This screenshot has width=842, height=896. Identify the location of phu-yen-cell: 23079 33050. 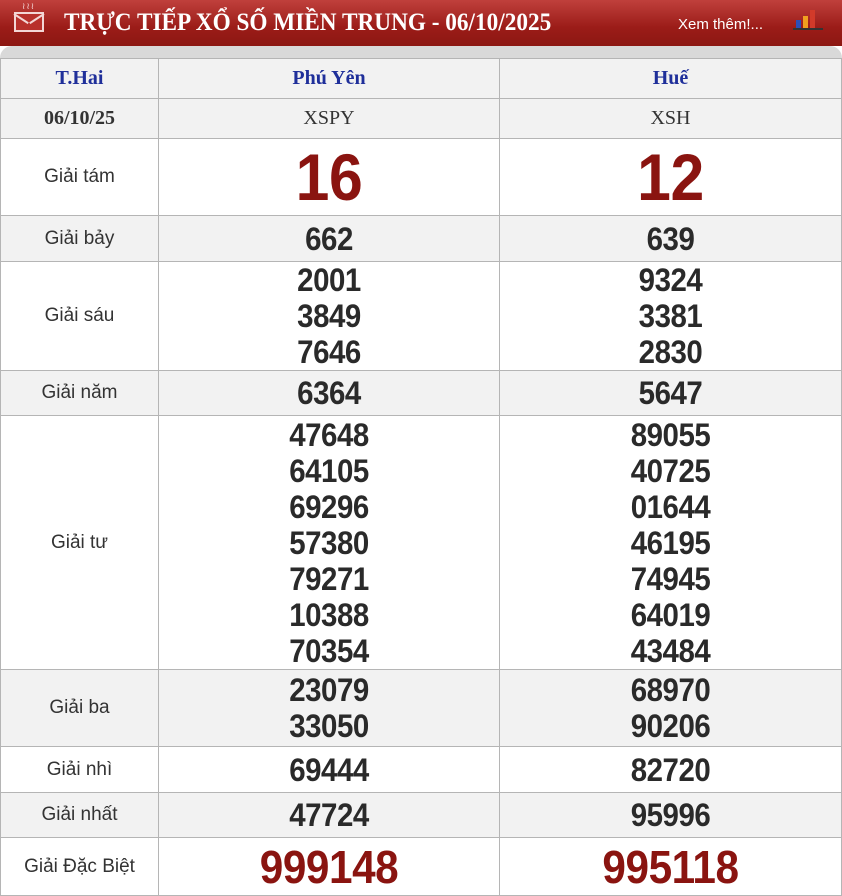
(329, 708).